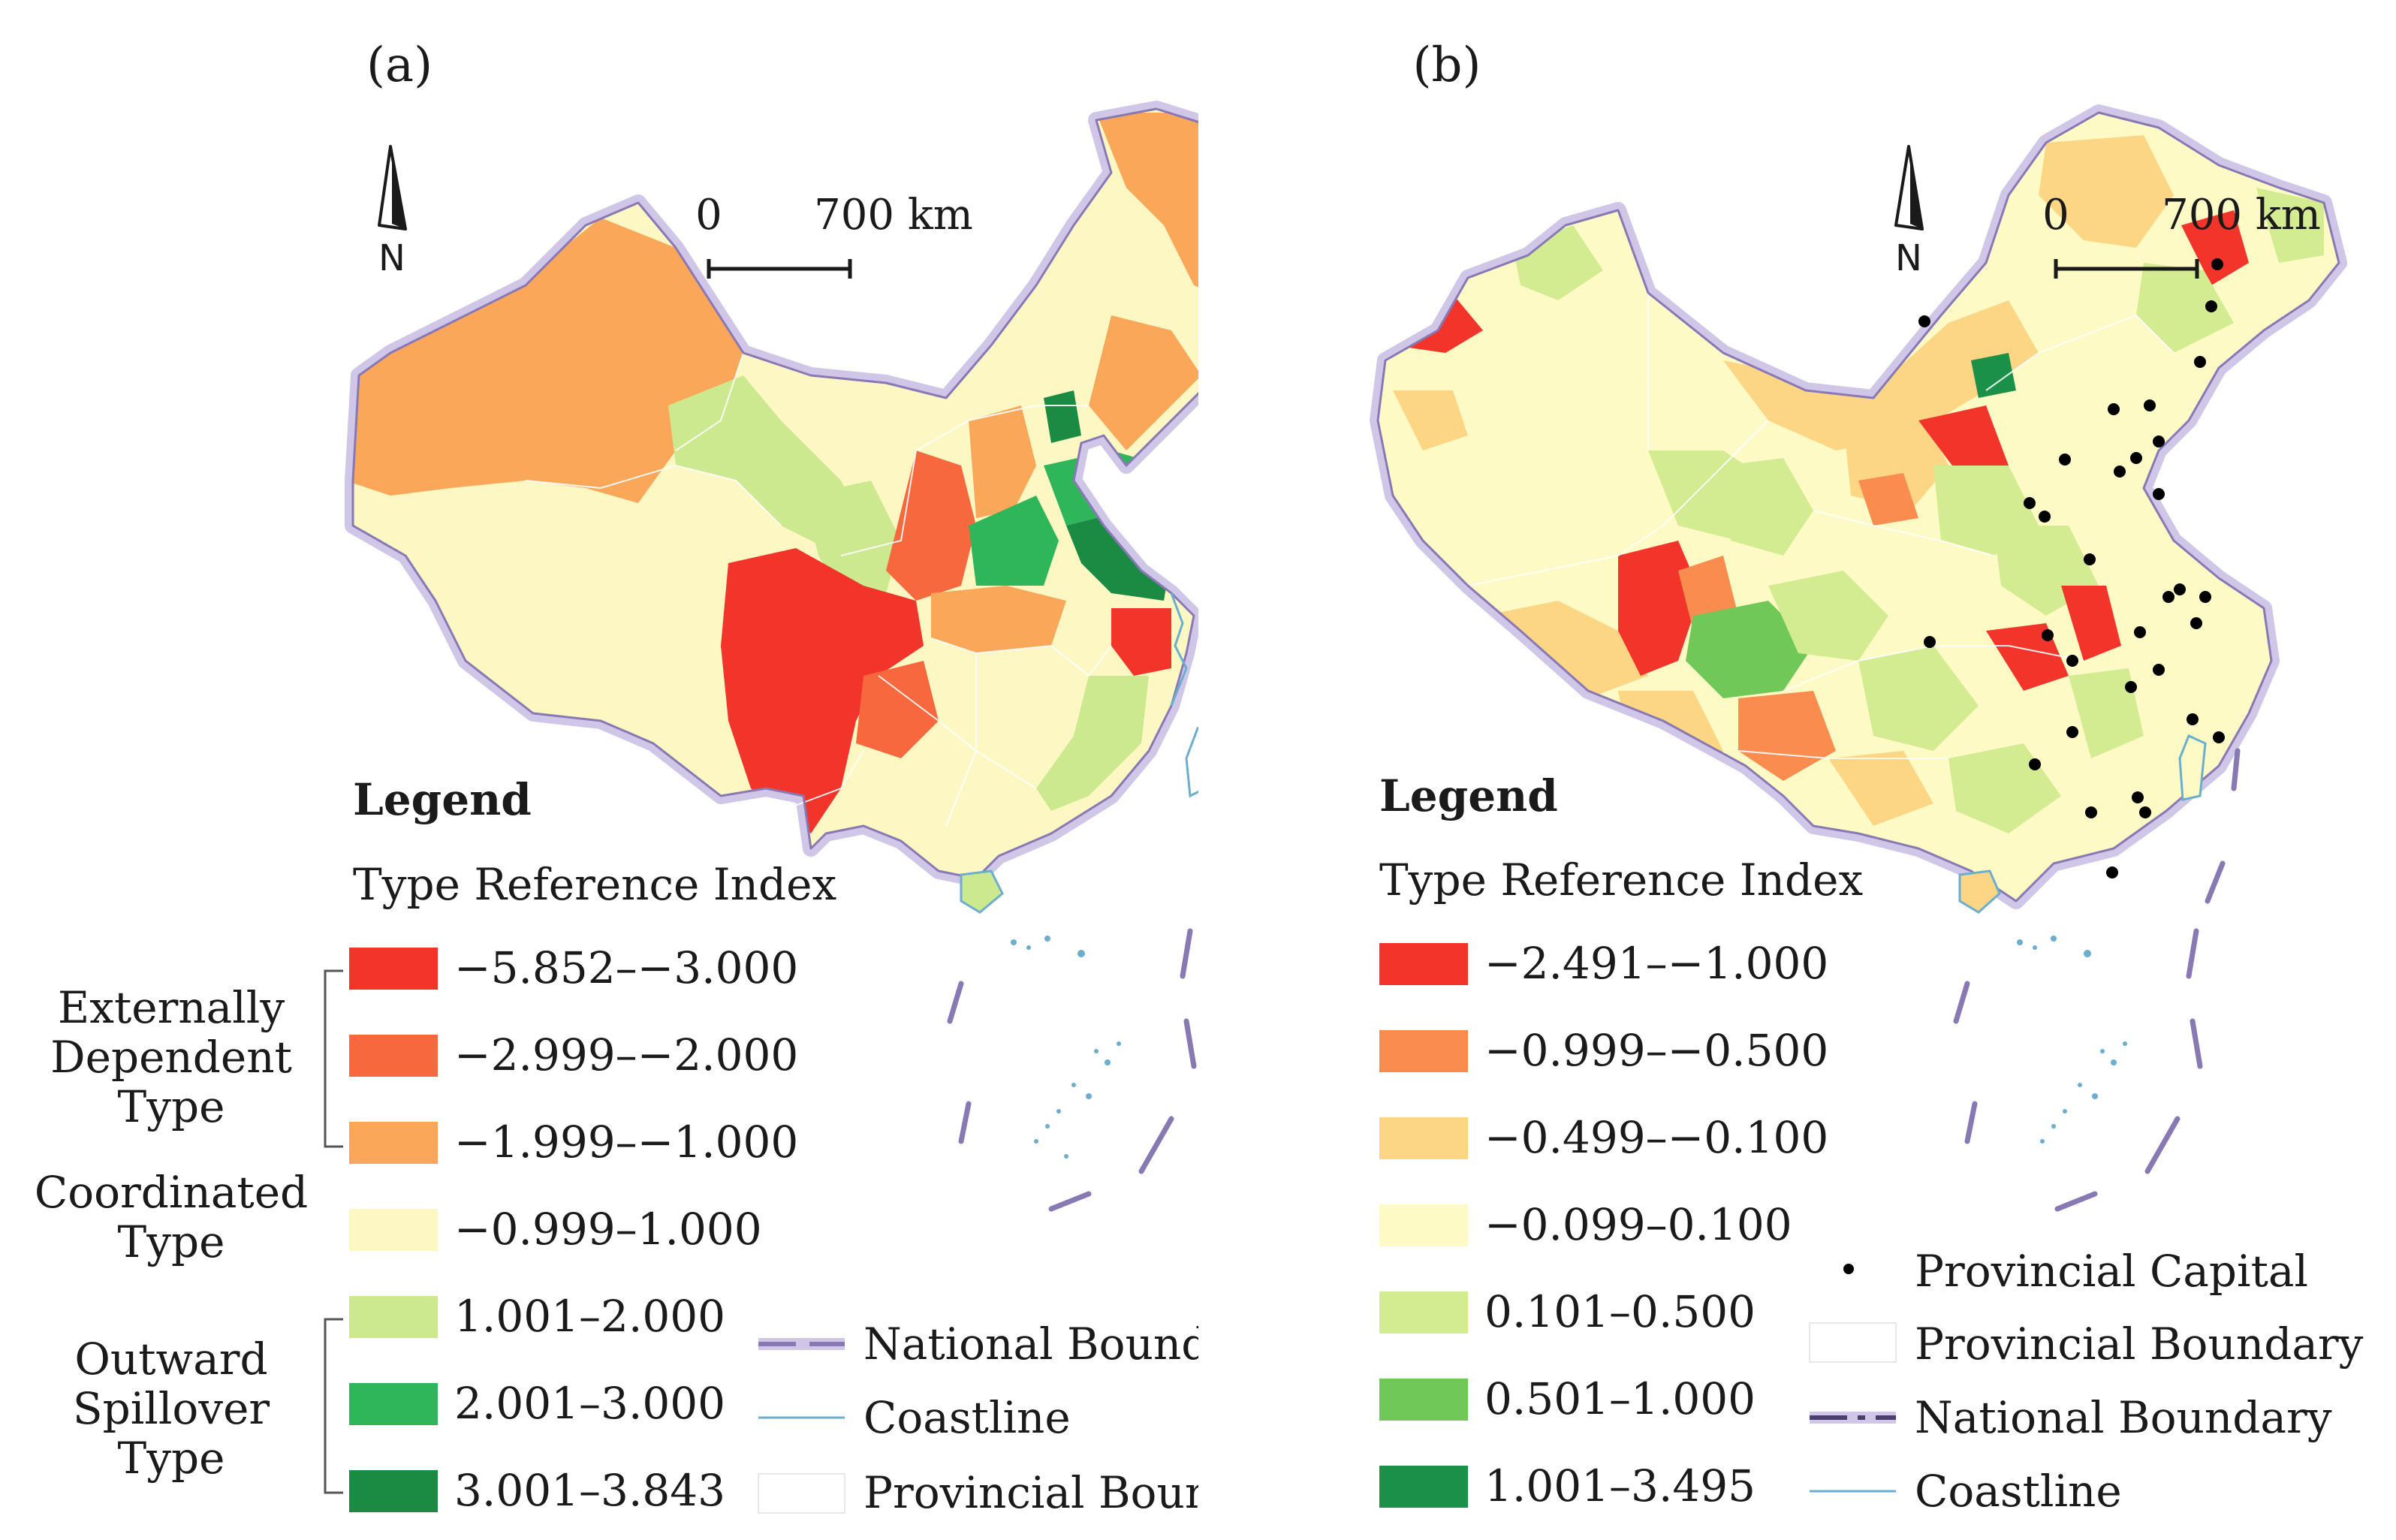 The width and height of the screenshot is (2396, 1540). Describe the element at coordinates (1430, 420) in the screenshot. I see `region-xj-orange-b` at that location.